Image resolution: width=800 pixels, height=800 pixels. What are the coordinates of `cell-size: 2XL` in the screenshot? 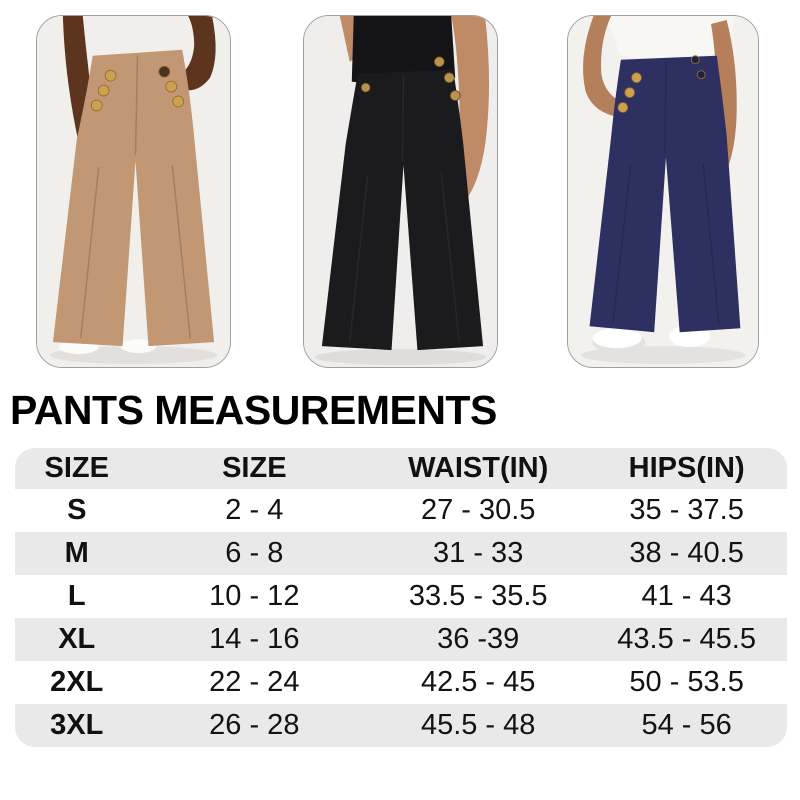 It's located at (77, 682).